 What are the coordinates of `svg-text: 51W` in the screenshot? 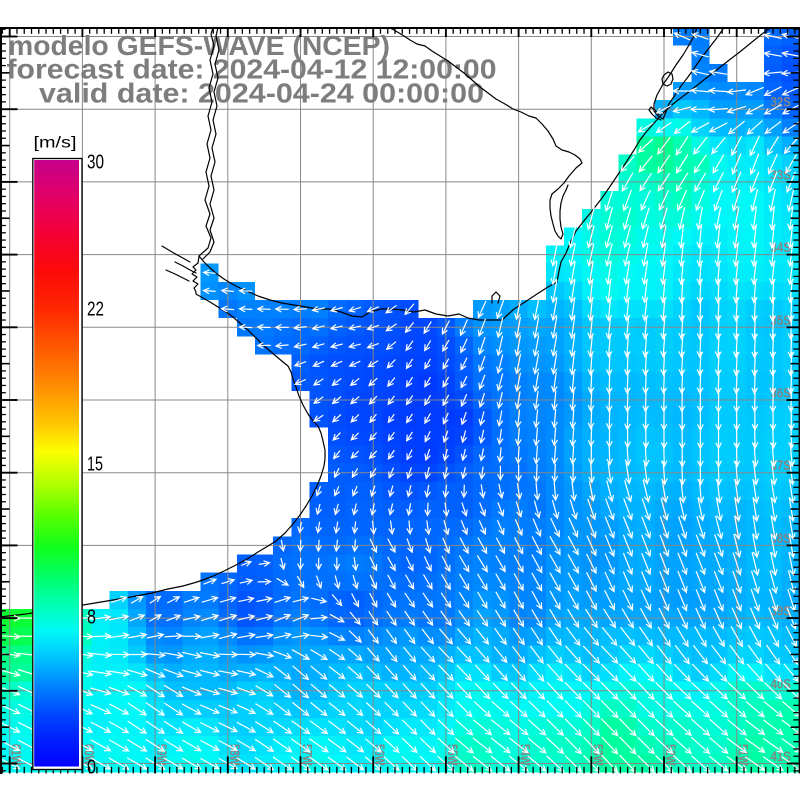 It's located at (743, 755).